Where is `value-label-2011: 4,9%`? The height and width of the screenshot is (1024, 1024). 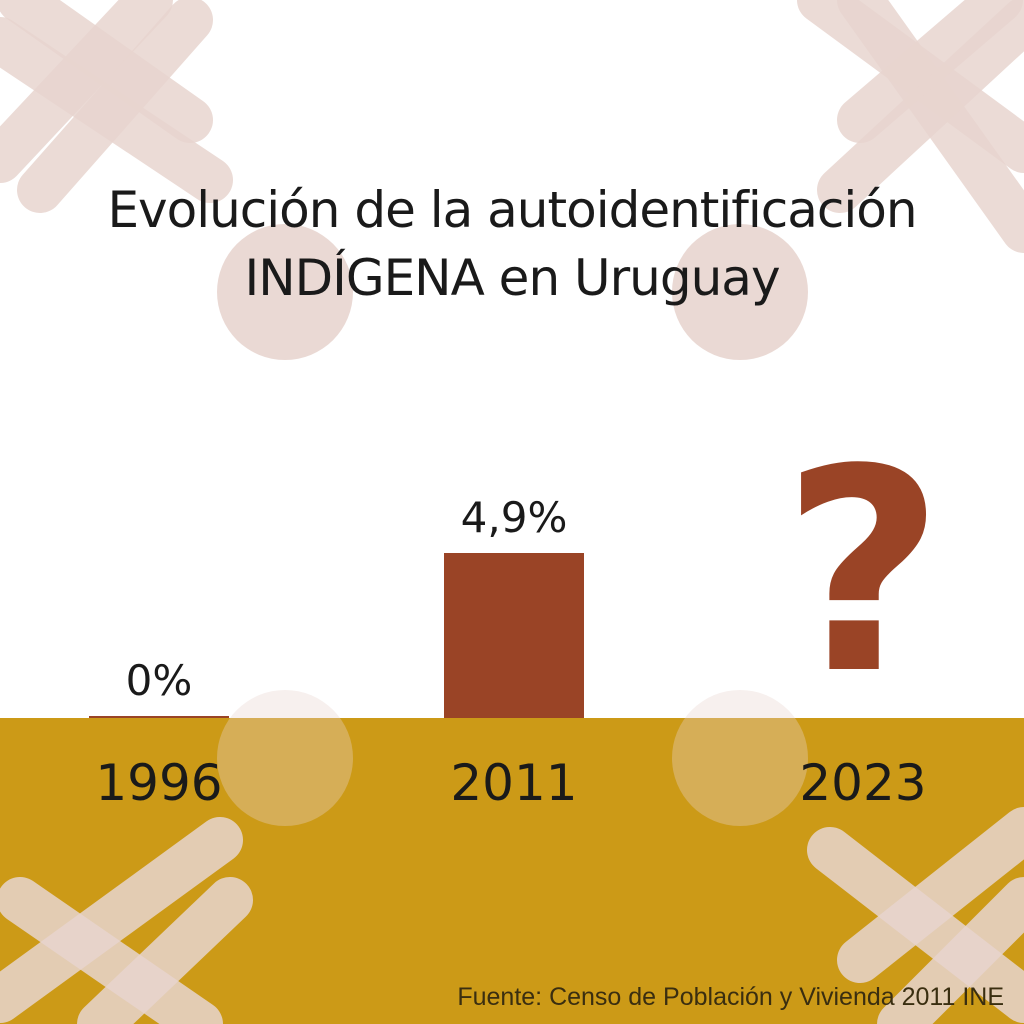
value-label-2011: 4,9% is located at coordinates (514, 517).